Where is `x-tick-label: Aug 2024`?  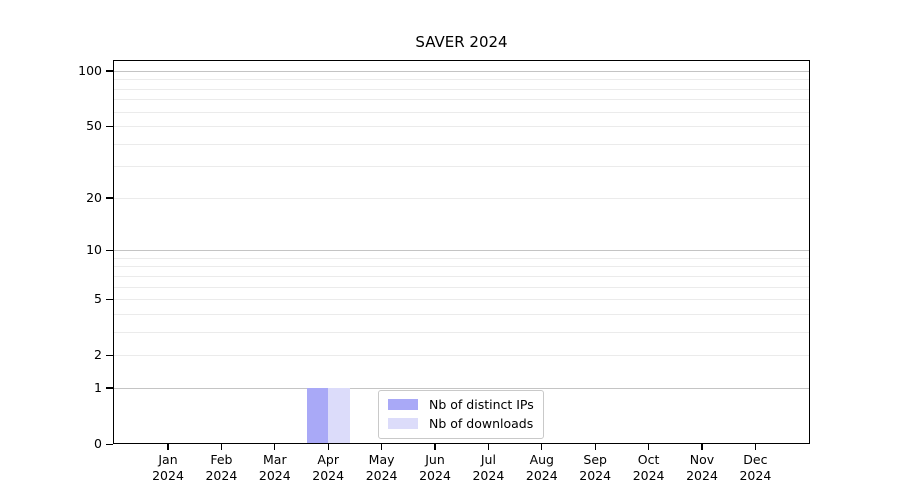 x-tick-label: Aug 2024 is located at coordinates (541, 467).